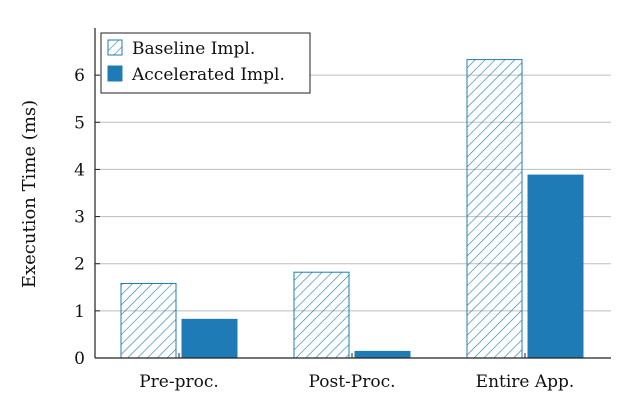 The width and height of the screenshot is (629, 409). I want to click on y-tick-label-3: 3, so click(79, 218).